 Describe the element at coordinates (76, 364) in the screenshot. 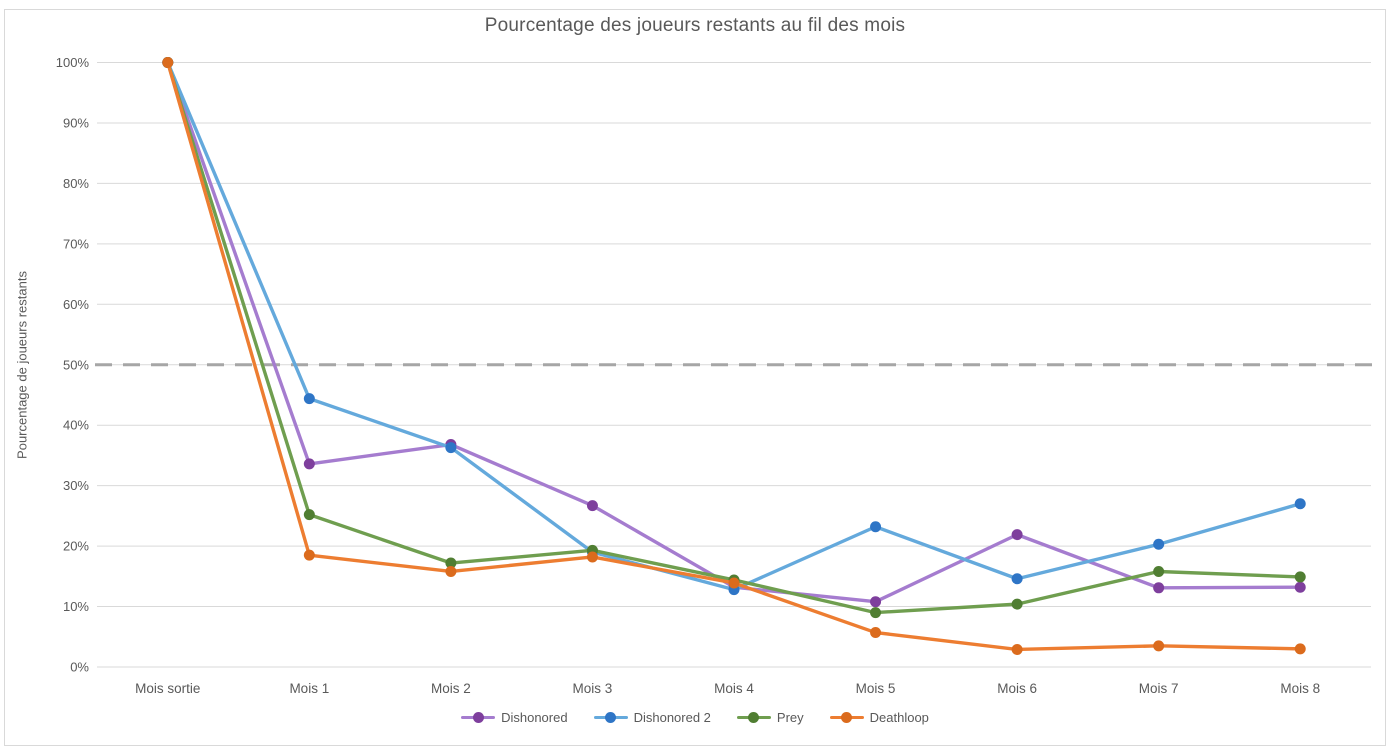

I see `y-tick-label-50: 50%` at that location.